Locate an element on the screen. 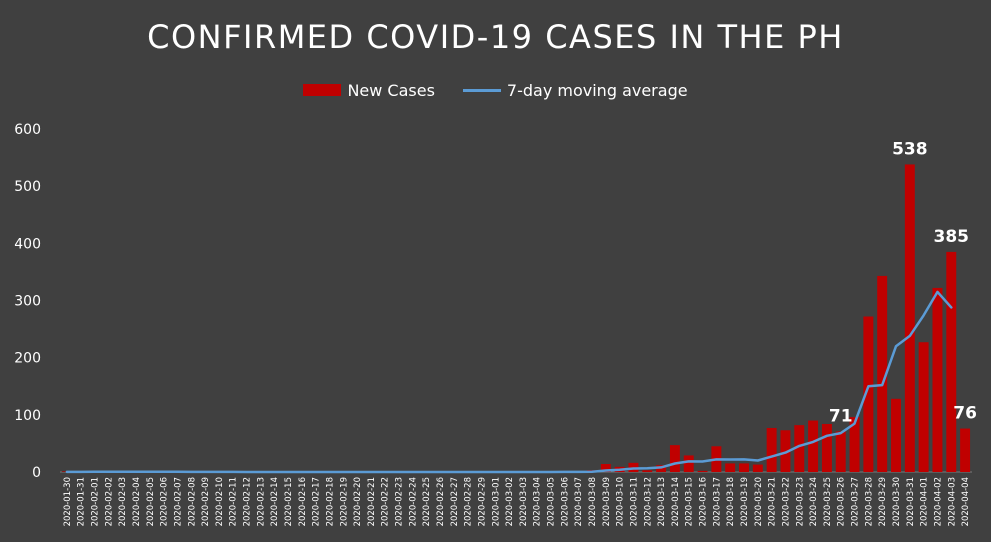  x-tick-label: 2020-04-01 is located at coordinates (925, 501).